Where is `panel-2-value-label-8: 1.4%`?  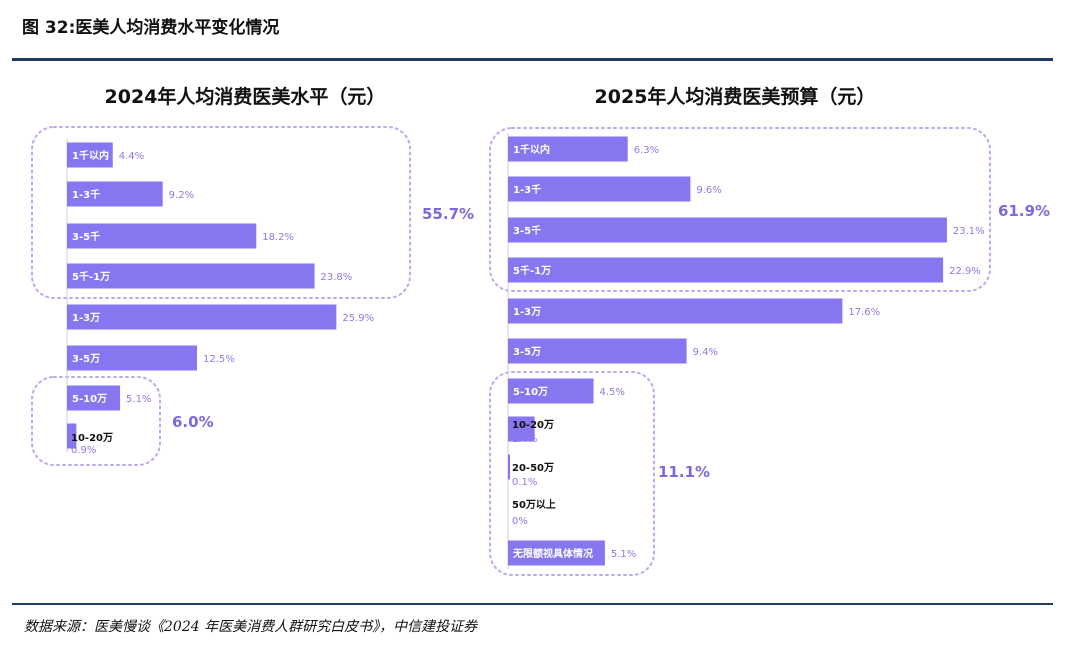 panel-2-value-label-8: 1.4% is located at coordinates (524, 439).